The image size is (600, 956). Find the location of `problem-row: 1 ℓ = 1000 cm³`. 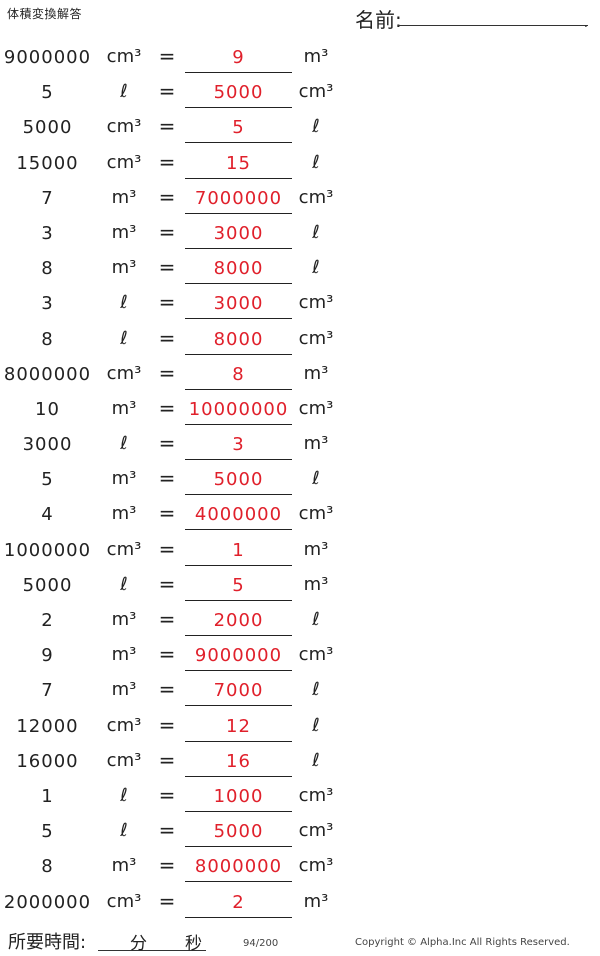

problem-row: 1 ℓ = 1000 cm³ is located at coordinates (170, 796).